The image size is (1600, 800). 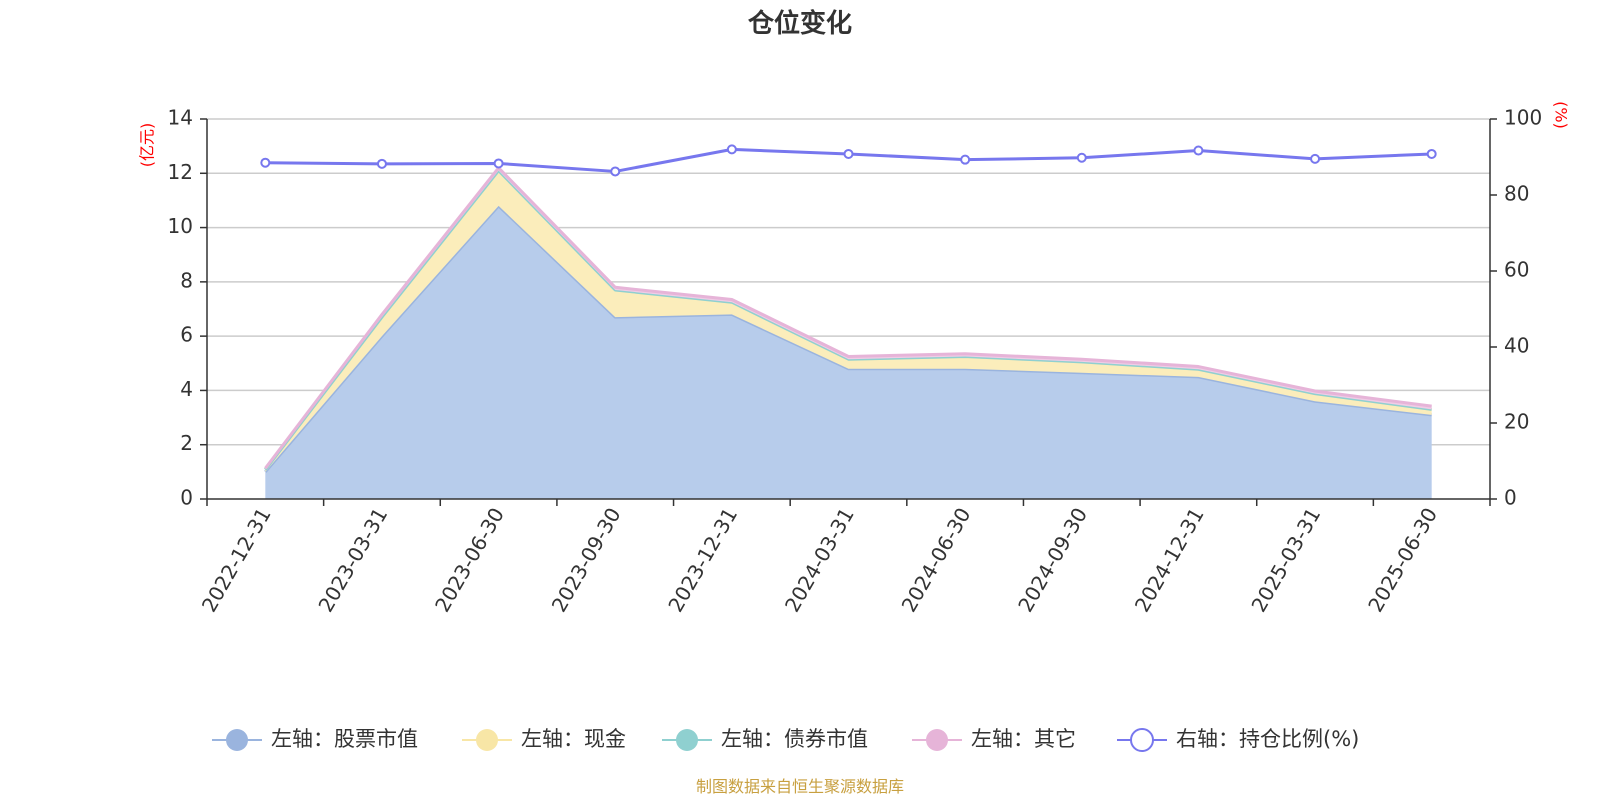 What do you see at coordinates (1516, 194) in the screenshot?
I see `right-tick-label: 80` at bounding box center [1516, 194].